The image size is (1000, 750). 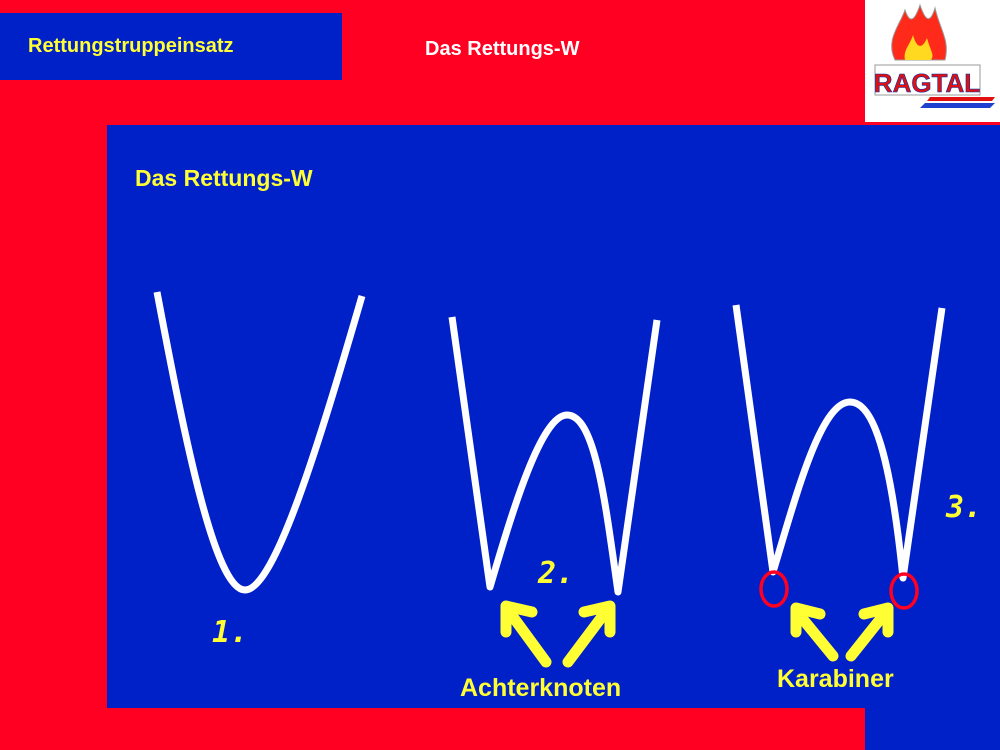 I want to click on arrow-knot-left, so click(x=526, y=634).